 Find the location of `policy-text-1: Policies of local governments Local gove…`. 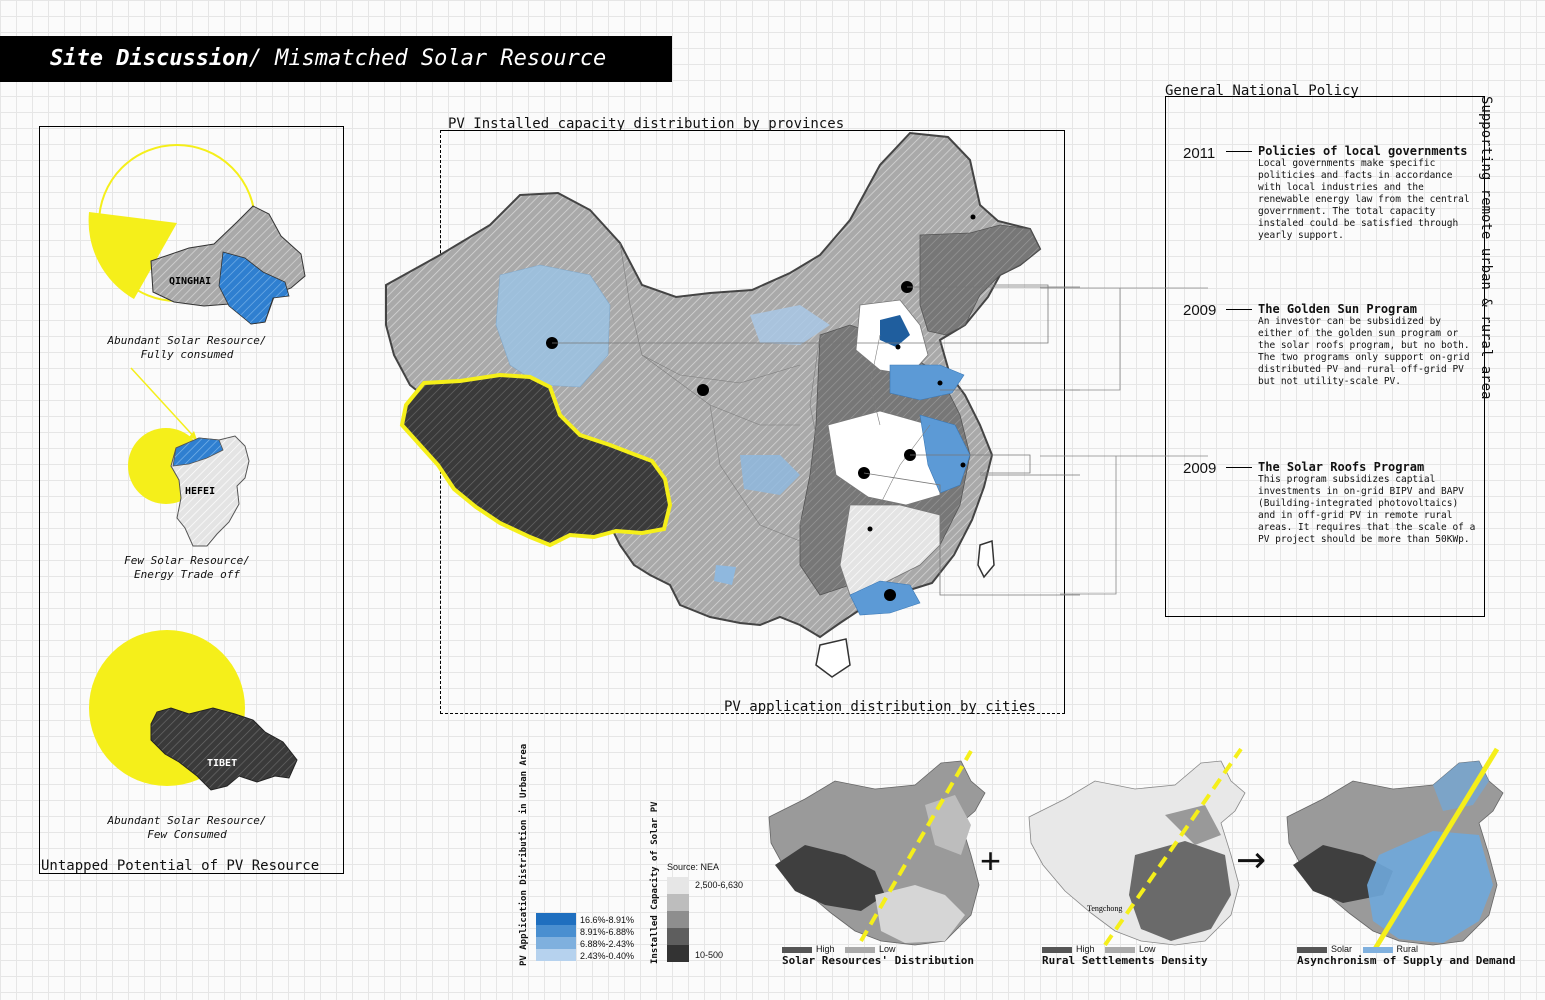

policy-text-1: Policies of local governments Local gove… is located at coordinates (1369, 193).